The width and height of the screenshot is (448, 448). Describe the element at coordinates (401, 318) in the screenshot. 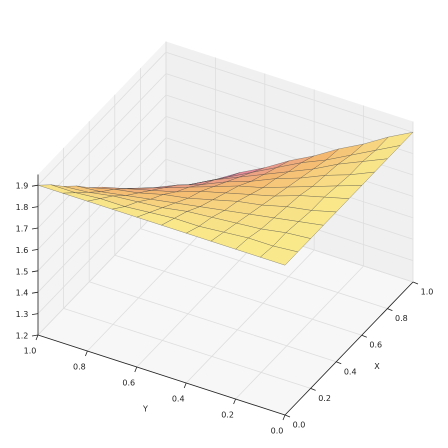

I see `x-tick-label: 0.8` at that location.